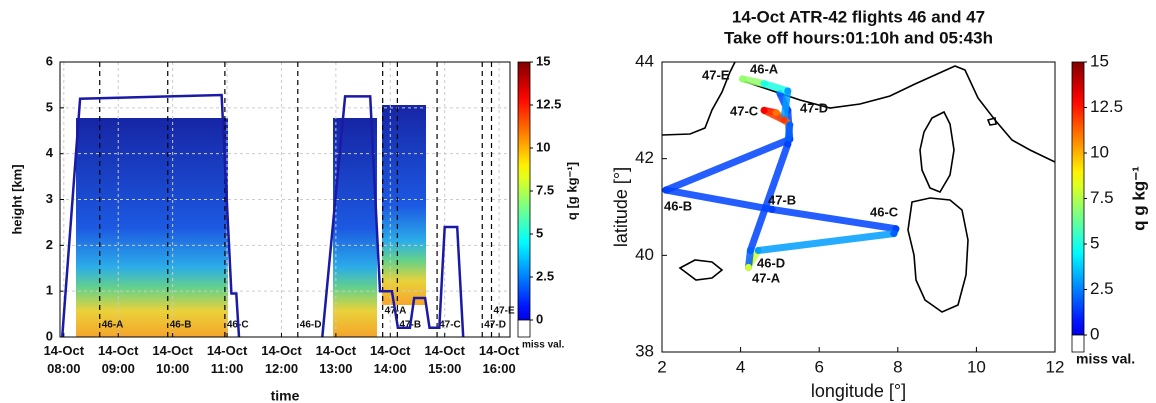 The width and height of the screenshot is (1156, 403). I want to click on track-label: 46-D, so click(771, 262).